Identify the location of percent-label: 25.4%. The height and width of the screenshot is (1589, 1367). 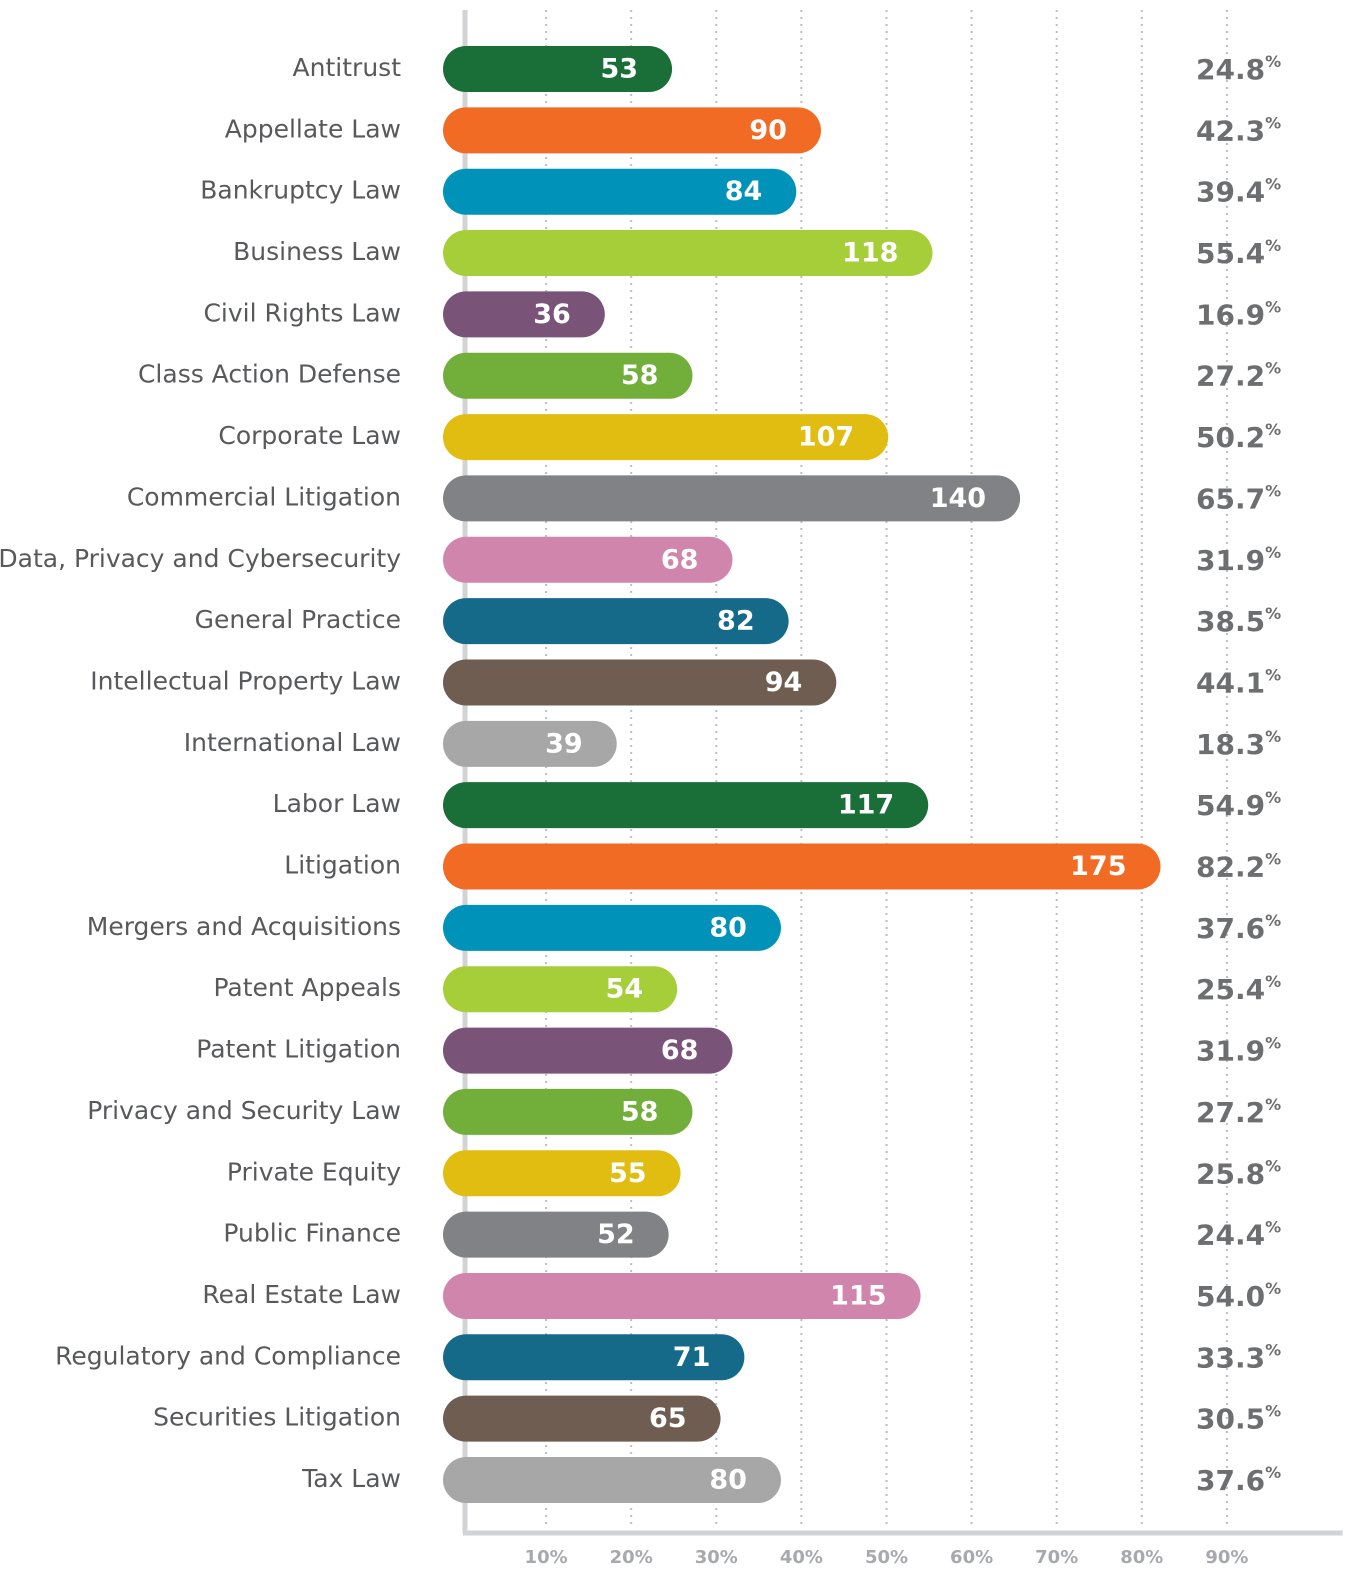
(1238, 989).